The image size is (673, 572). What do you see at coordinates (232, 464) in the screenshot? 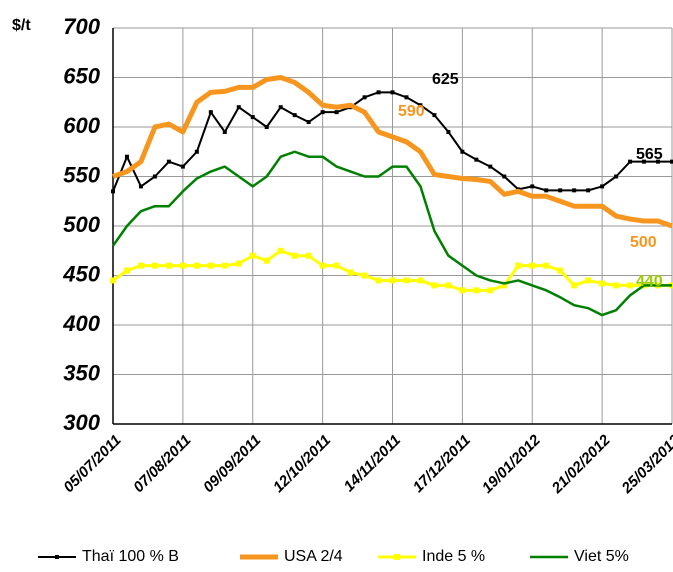
I see `x-tick-label: 09/09/2011` at bounding box center [232, 464].